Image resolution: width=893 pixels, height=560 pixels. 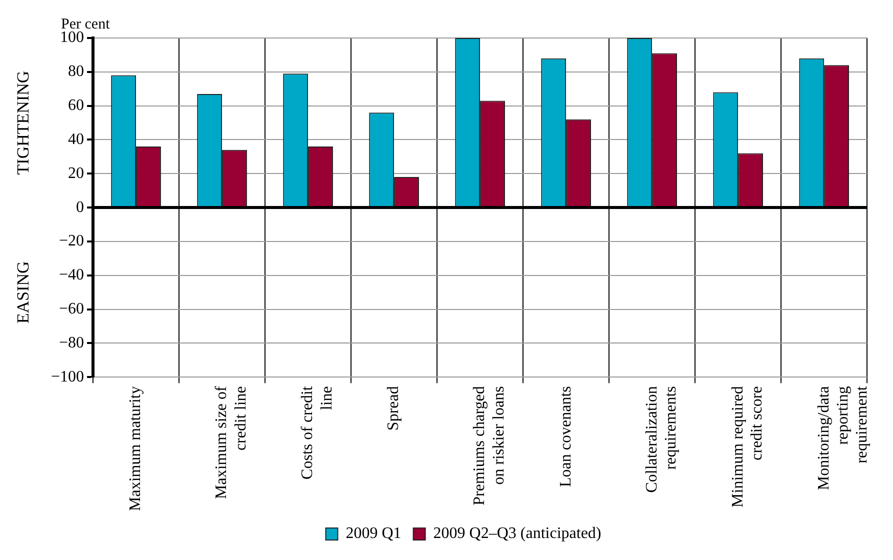 What do you see at coordinates (71, 241) in the screenshot?
I see `y-tick-label: −20` at bounding box center [71, 241].